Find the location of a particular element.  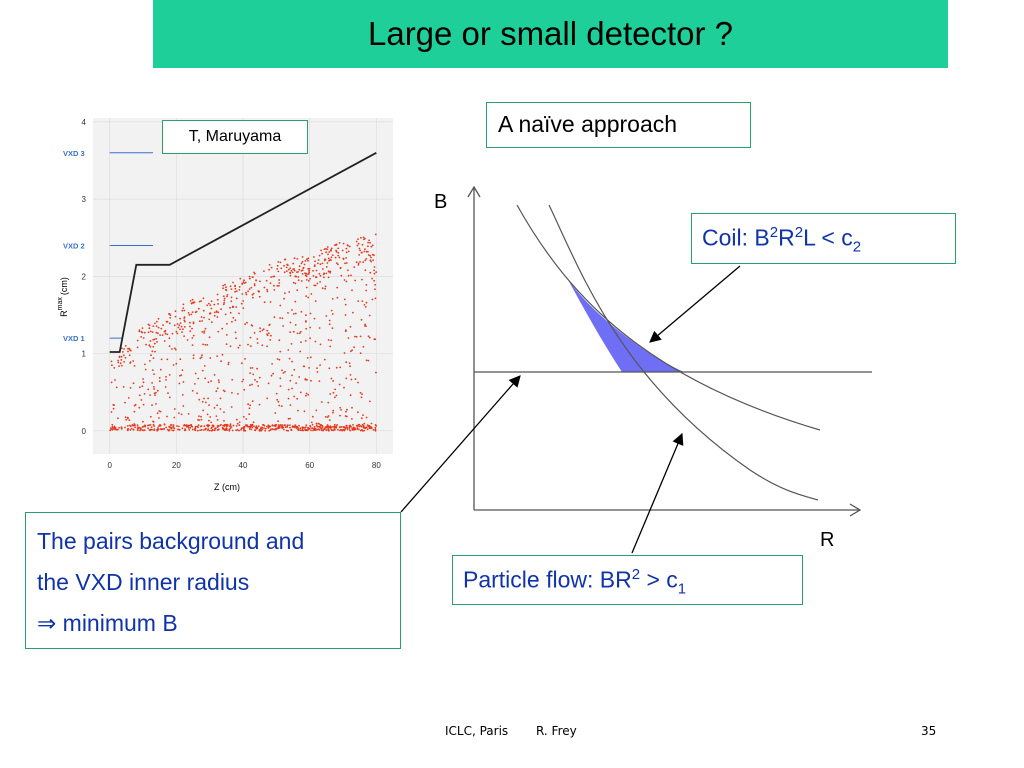

x-tick-label: 40 is located at coordinates (243, 465).